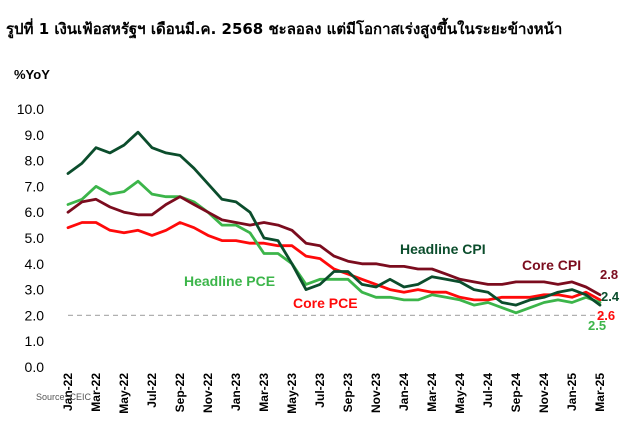  What do you see at coordinates (292, 393) in the screenshot?
I see `x-tick-label: May-23` at bounding box center [292, 393].